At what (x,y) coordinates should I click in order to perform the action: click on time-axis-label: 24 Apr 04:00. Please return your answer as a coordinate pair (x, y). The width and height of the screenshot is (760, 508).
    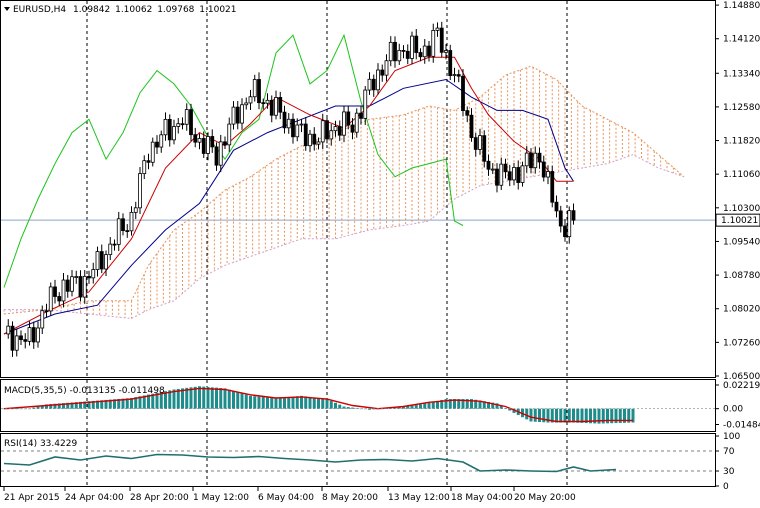
    Looking at the image, I should click on (94, 498).